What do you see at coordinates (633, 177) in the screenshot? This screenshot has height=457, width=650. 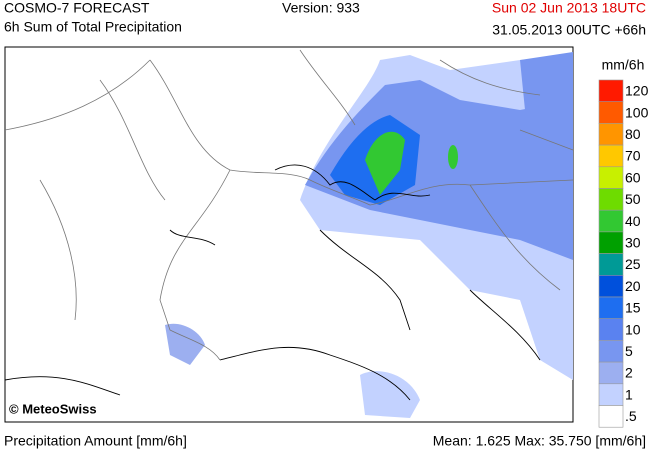 I see `legend-label: 60` at bounding box center [633, 177].